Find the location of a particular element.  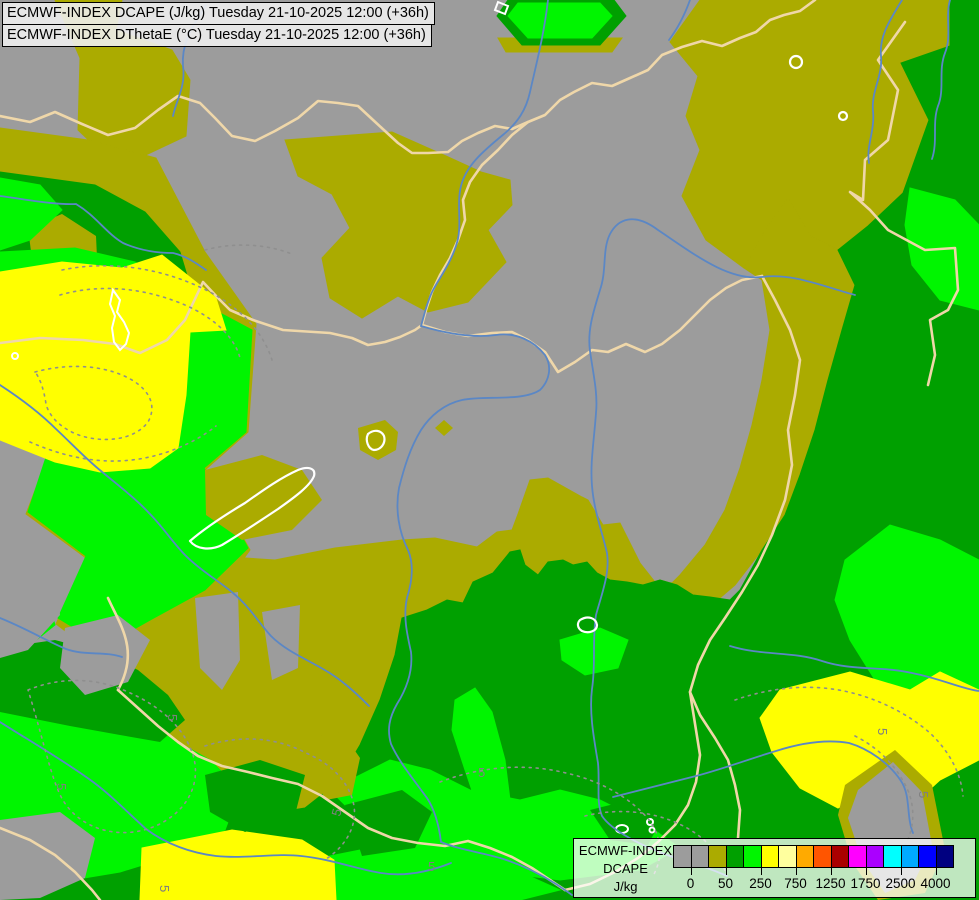

lake-velence is located at coordinates (587, 625).